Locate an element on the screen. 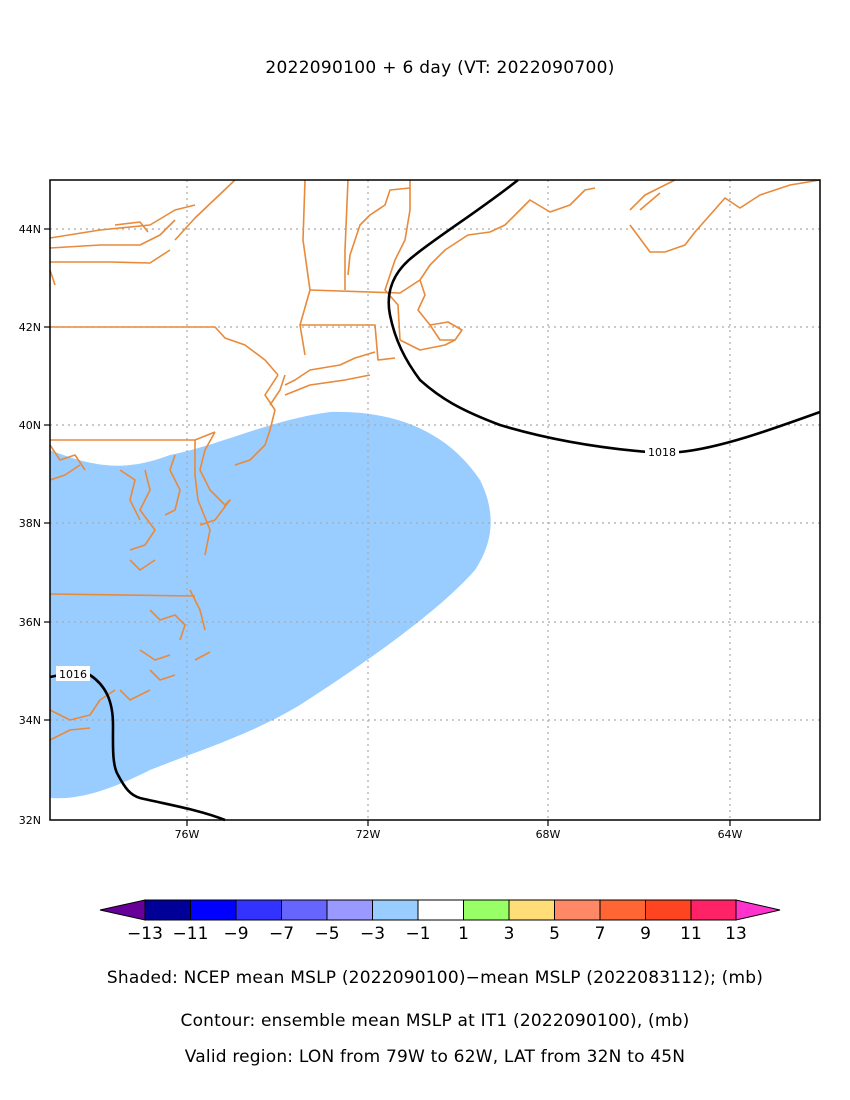 Image resolution: width=850 pixels, height=1100 pixels. lat-tick-label: 36N is located at coordinates (30, 622).